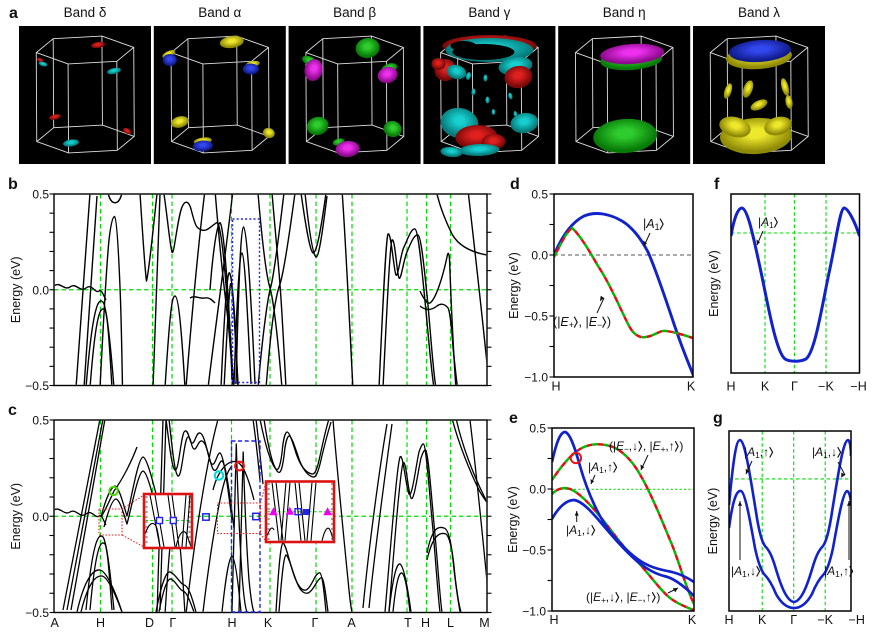  What do you see at coordinates (717, 184) in the screenshot?
I see `svg-text: f` at bounding box center [717, 184].